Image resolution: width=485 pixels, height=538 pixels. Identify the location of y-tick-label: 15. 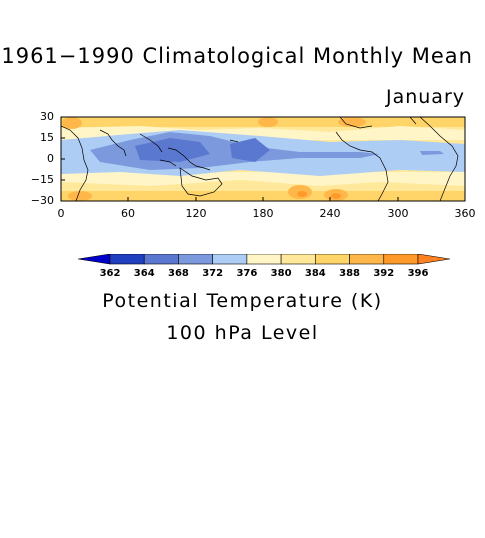
(47, 137).